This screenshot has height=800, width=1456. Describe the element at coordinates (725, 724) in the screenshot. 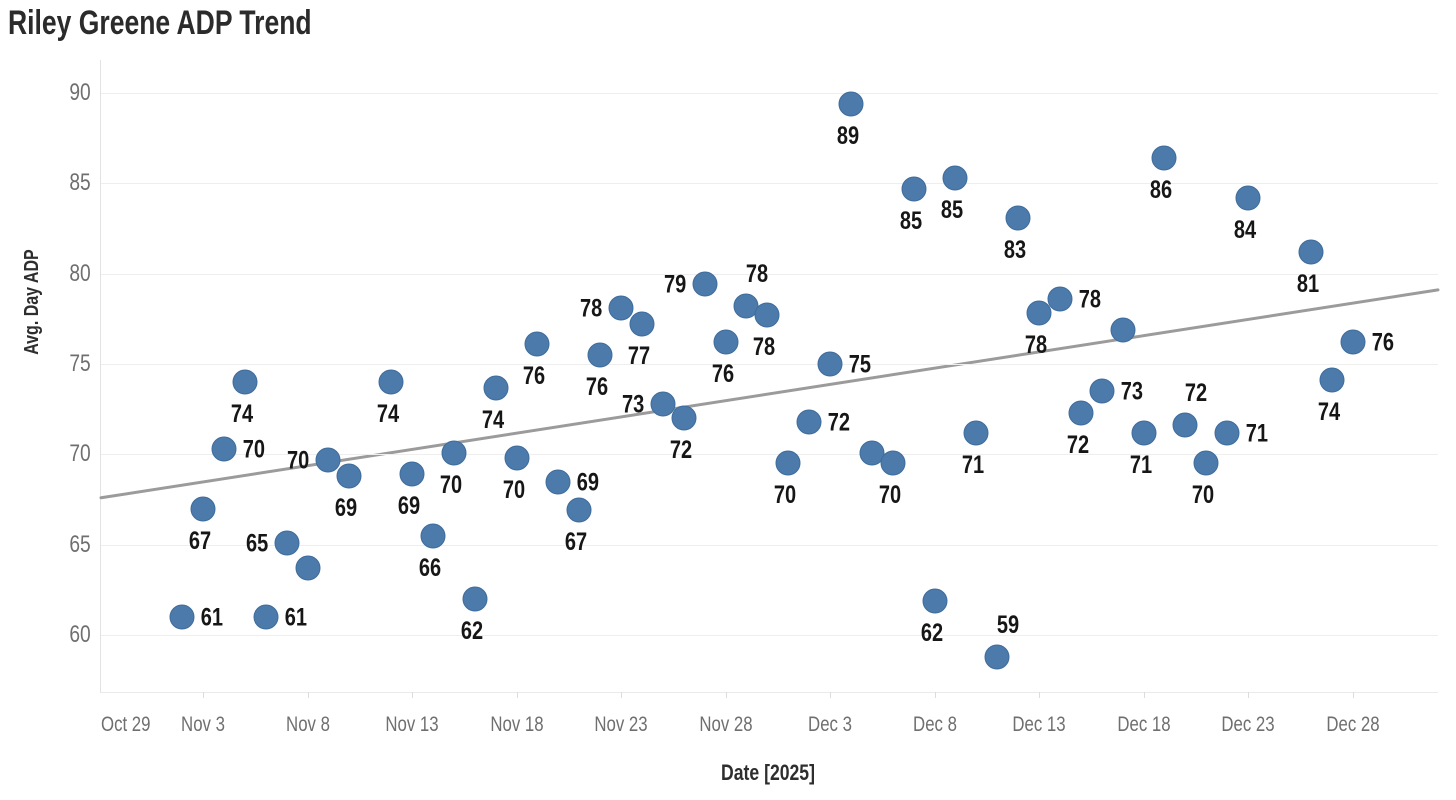

I see `x-tick-label: Nov 28` at that location.